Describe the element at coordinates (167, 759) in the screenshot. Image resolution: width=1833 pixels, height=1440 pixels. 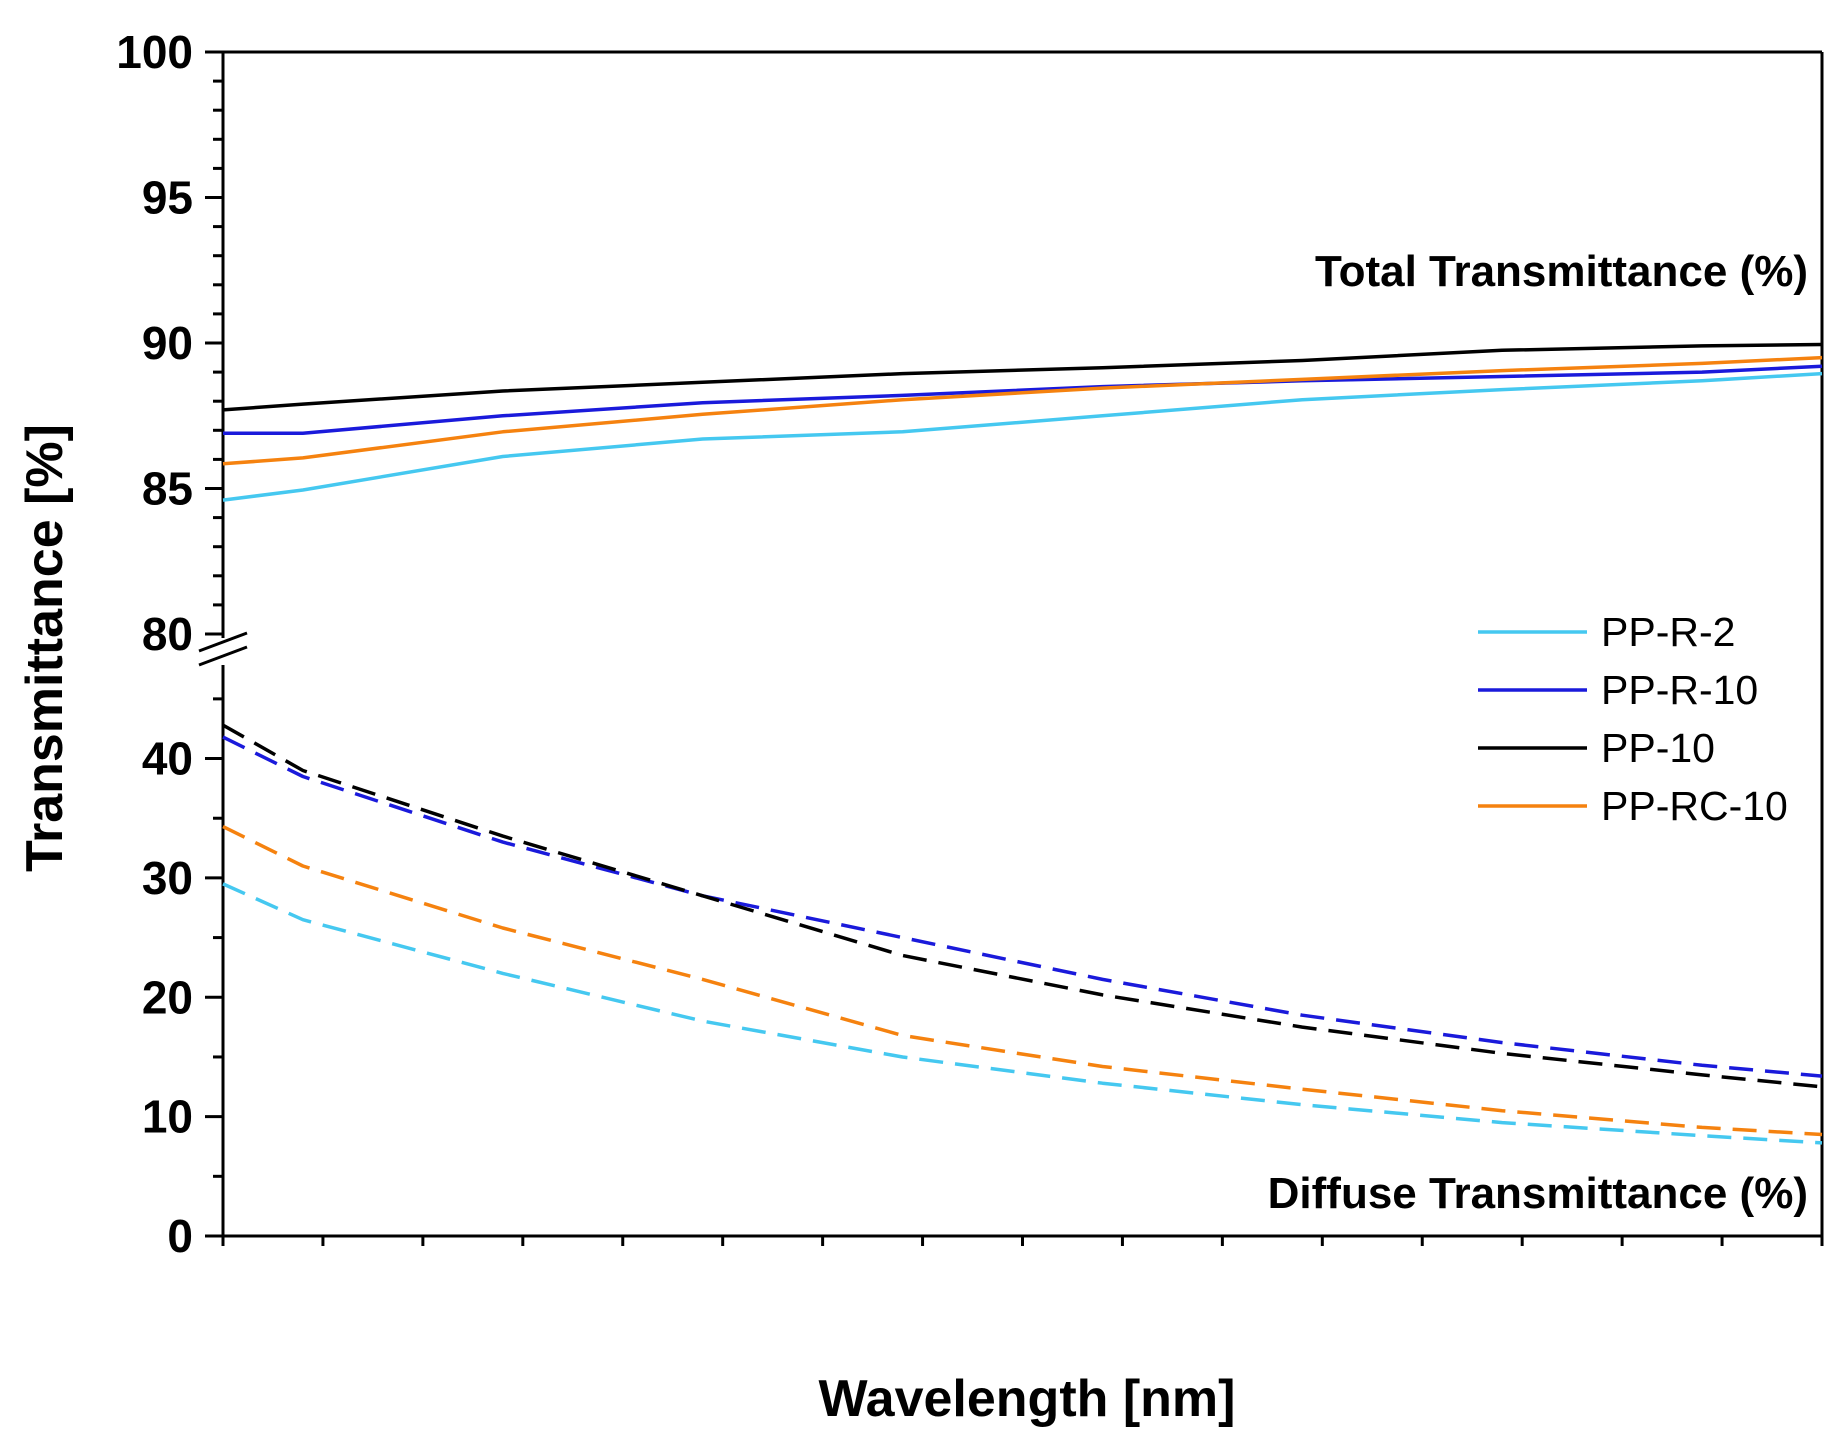
I see `y-tick-label: 40` at that location.